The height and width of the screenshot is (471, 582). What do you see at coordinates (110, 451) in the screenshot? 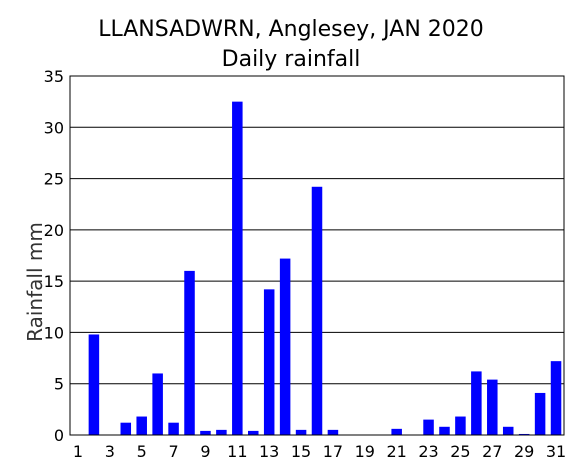
I see `x-tick-label: 3` at bounding box center [110, 451].